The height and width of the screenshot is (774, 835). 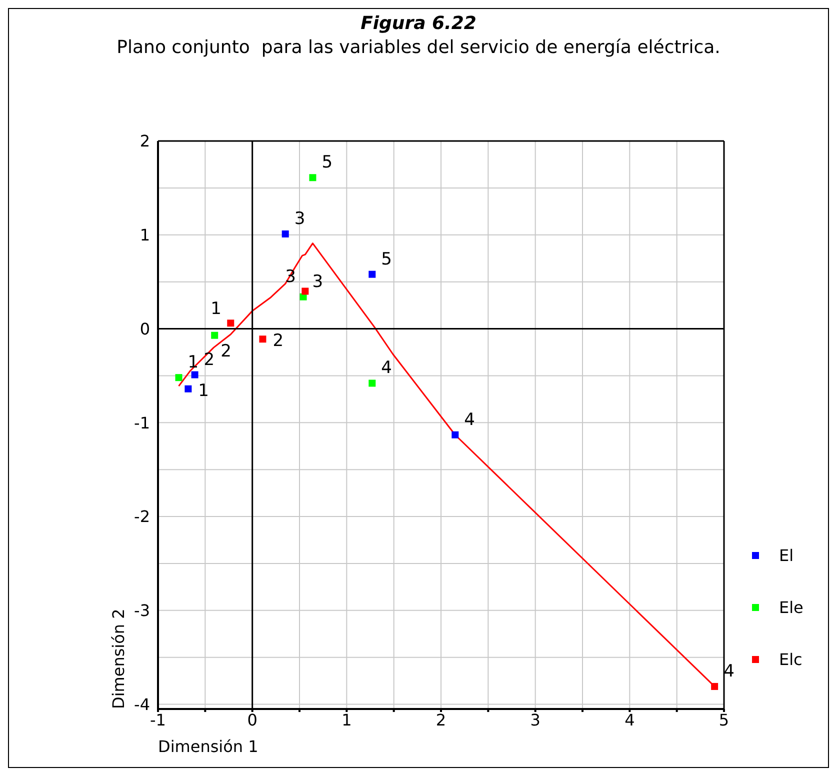 What do you see at coordinates (790, 659) in the screenshot?
I see `legend-label: Elc` at bounding box center [790, 659].